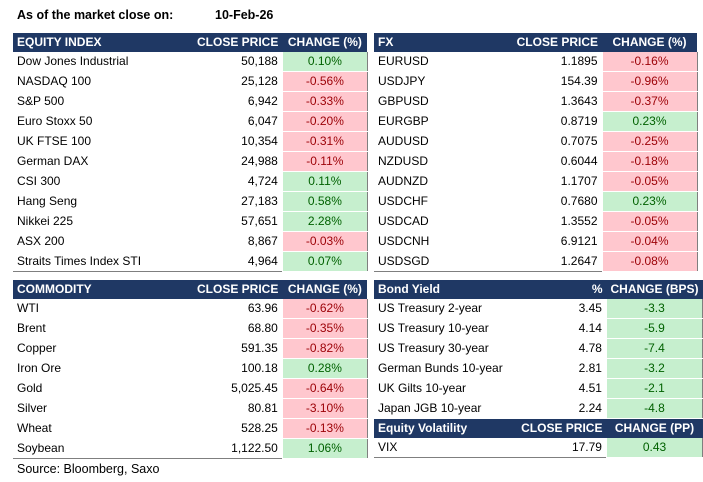 The width and height of the screenshot is (703, 482). Describe the element at coordinates (324, 348) in the screenshot. I see `commodity-change: -0.82%` at that location.